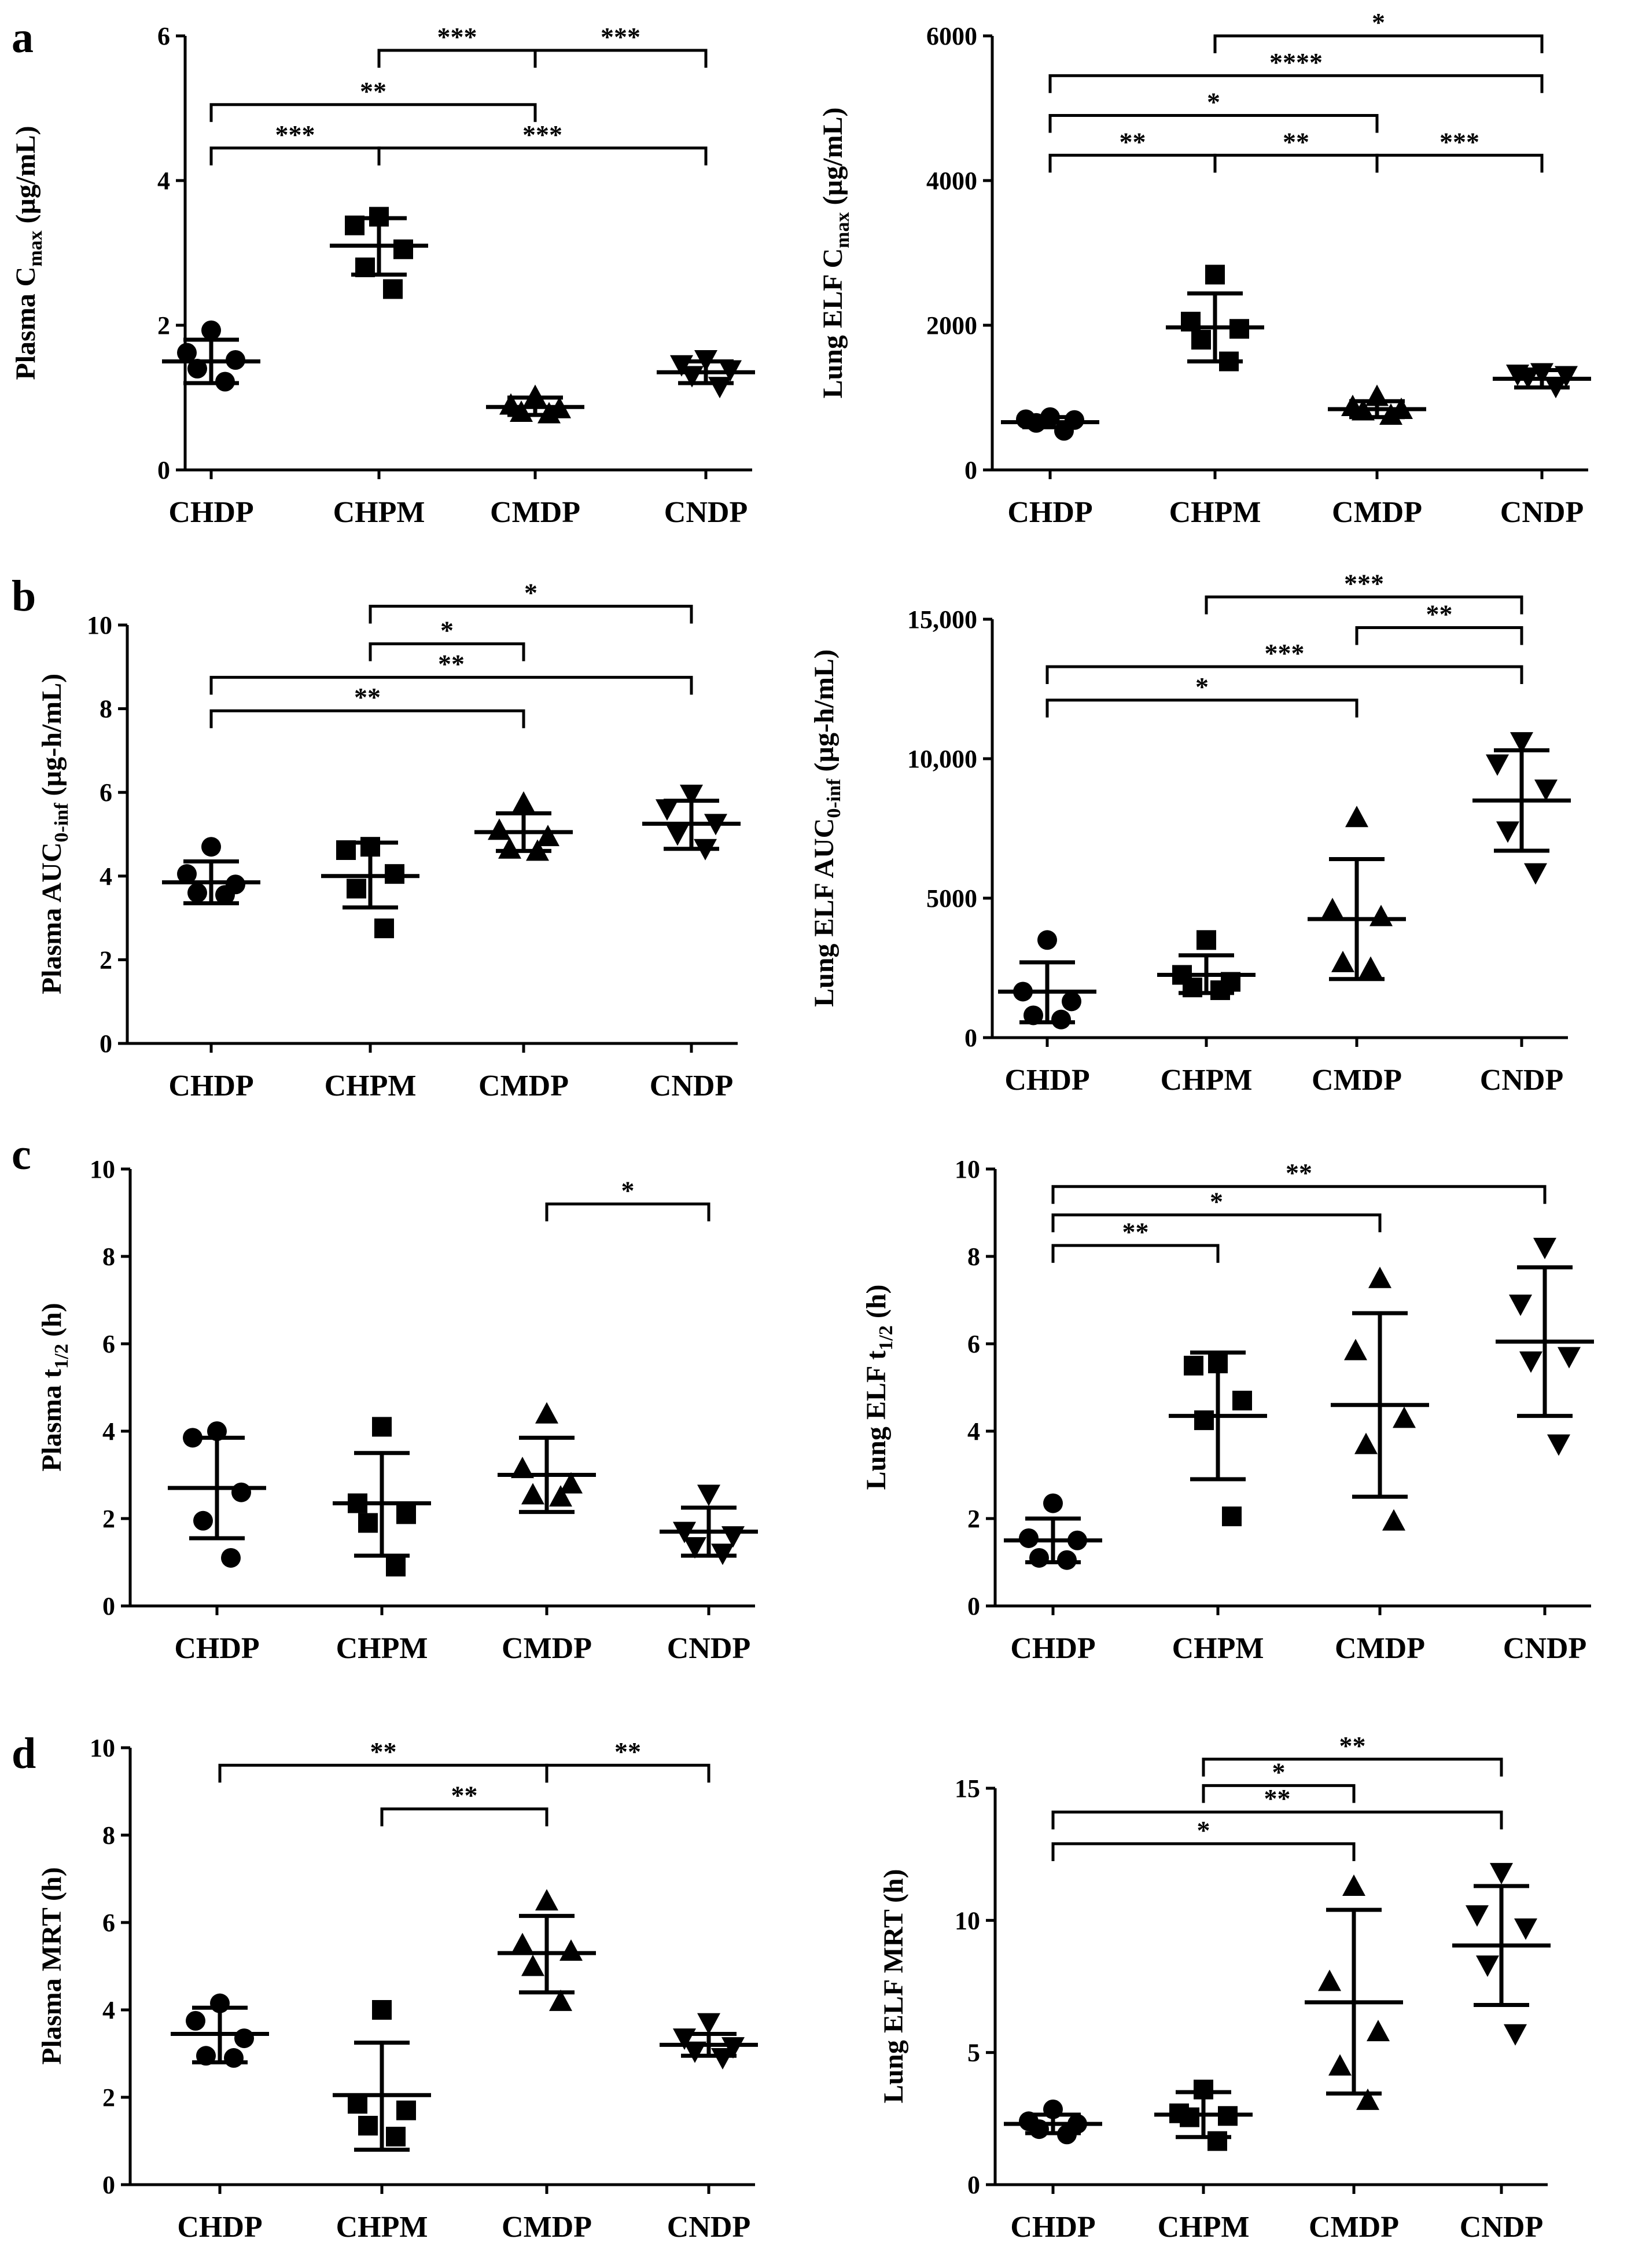 The height and width of the screenshot is (2268, 1642). What do you see at coordinates (1052, 2228) in the screenshot?
I see `x-category-label: CHDP` at bounding box center [1052, 2228].